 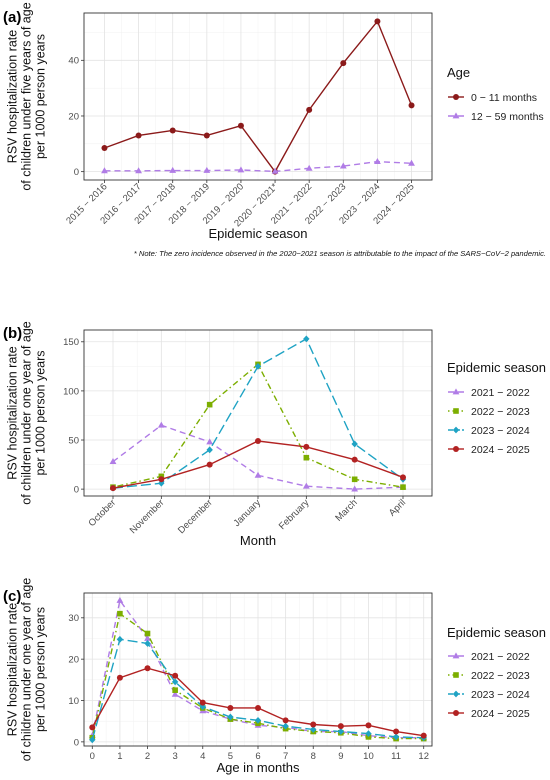 I want to click on panel-label: (a), so click(x=12, y=17).